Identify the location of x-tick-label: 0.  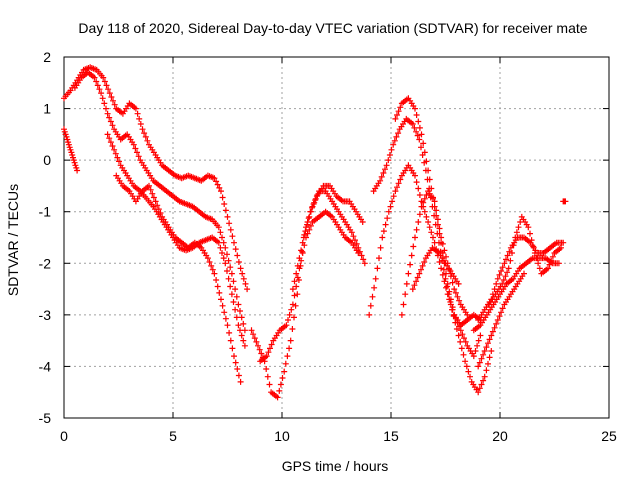
(64, 436).